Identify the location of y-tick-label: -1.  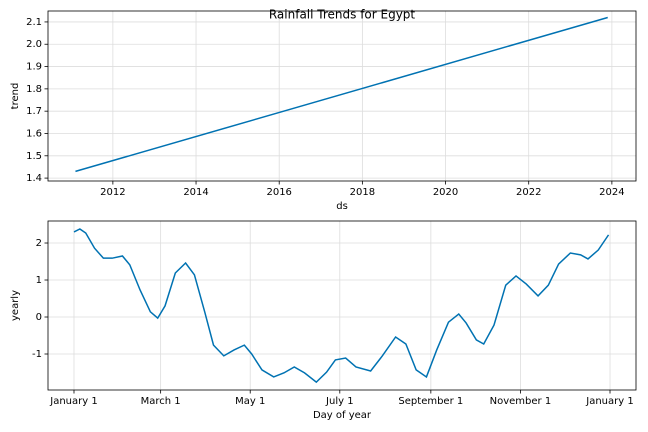
(37, 354).